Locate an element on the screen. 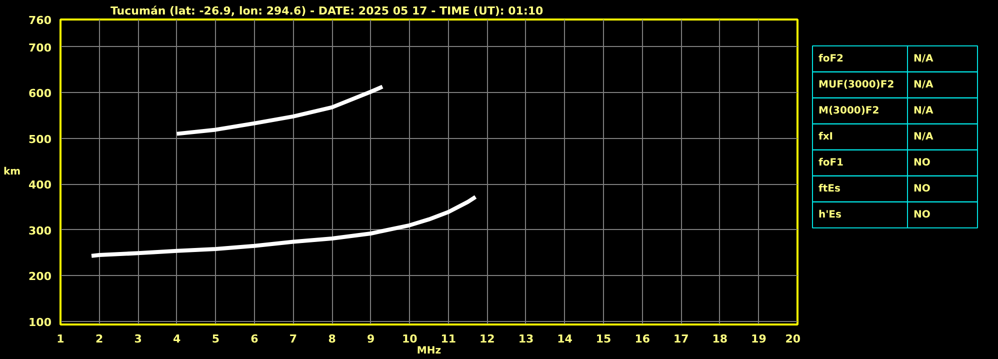  x-tick-label: 3 is located at coordinates (138, 339).